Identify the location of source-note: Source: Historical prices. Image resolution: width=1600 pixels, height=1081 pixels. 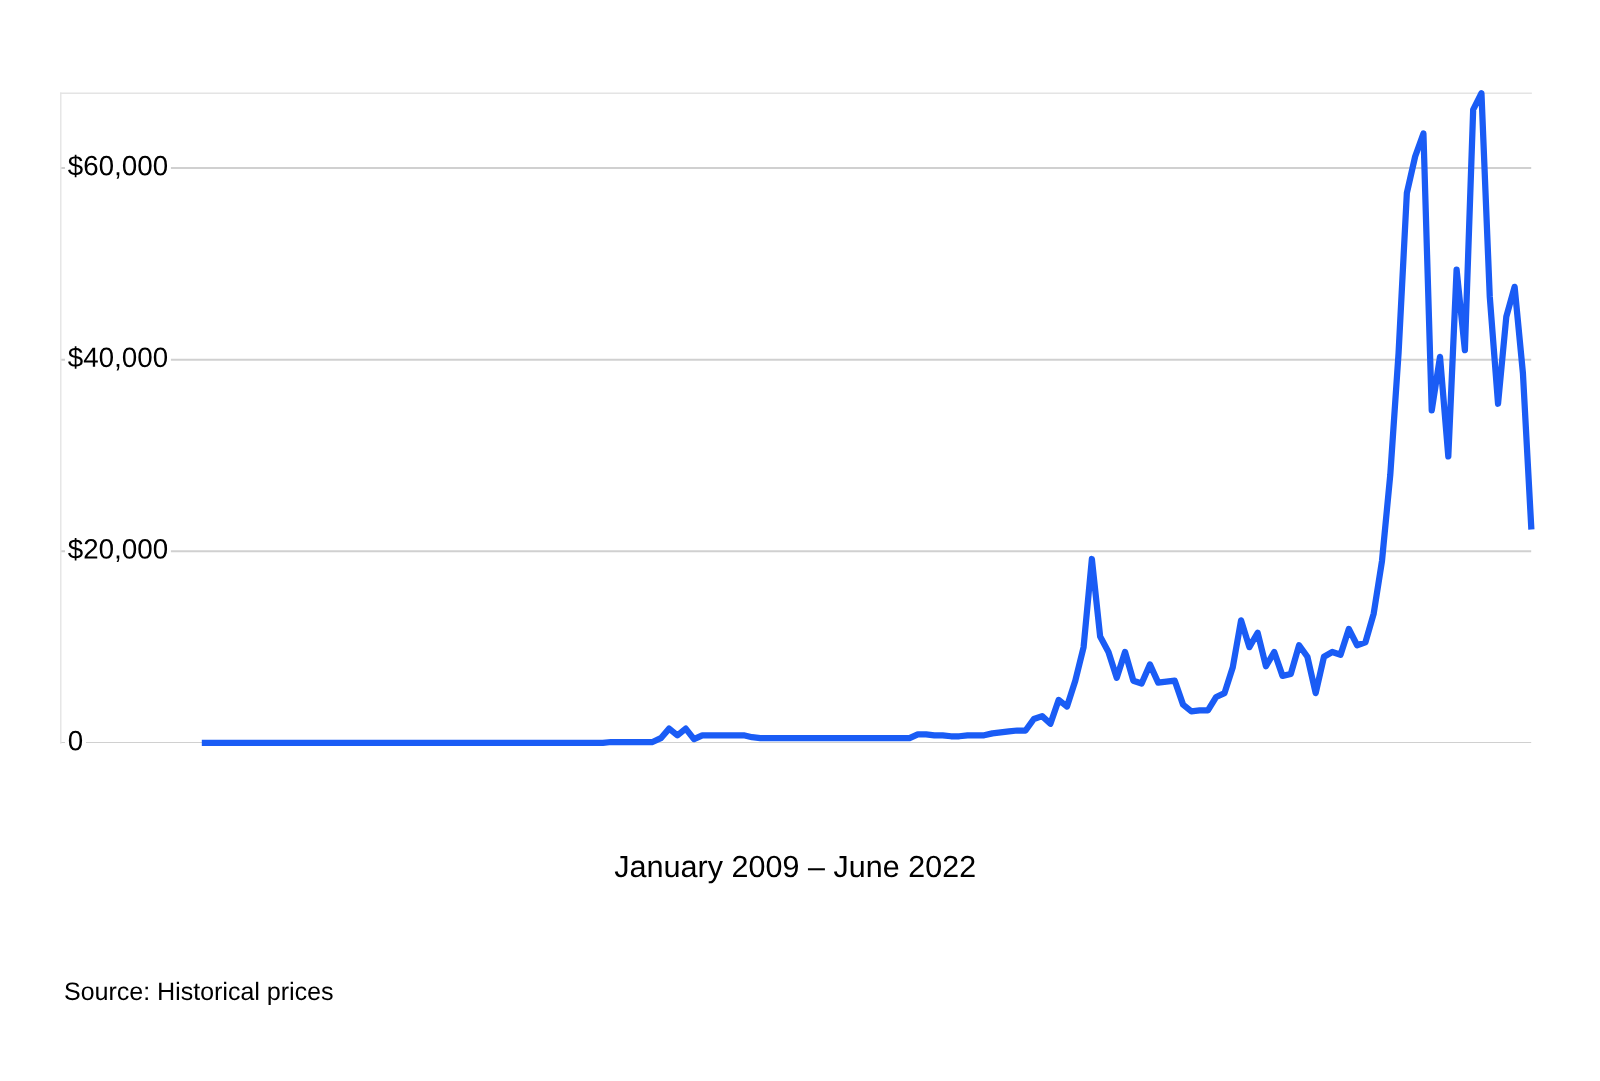
(199, 993).